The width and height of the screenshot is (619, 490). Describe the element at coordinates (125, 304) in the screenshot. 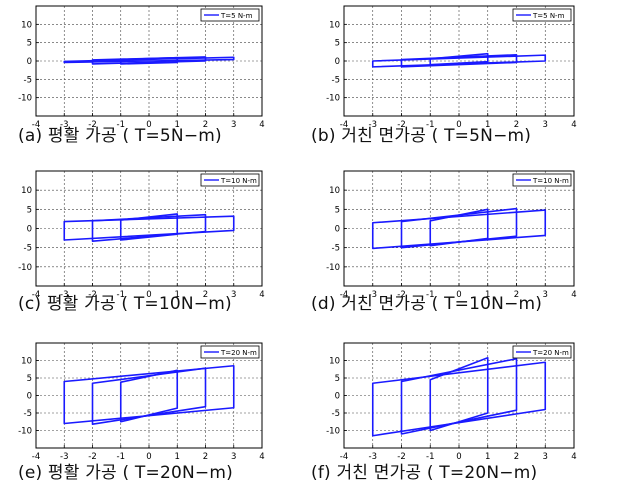

I see `panel-caption: (c) 평활 가공 ( T=10N−m)` at that location.